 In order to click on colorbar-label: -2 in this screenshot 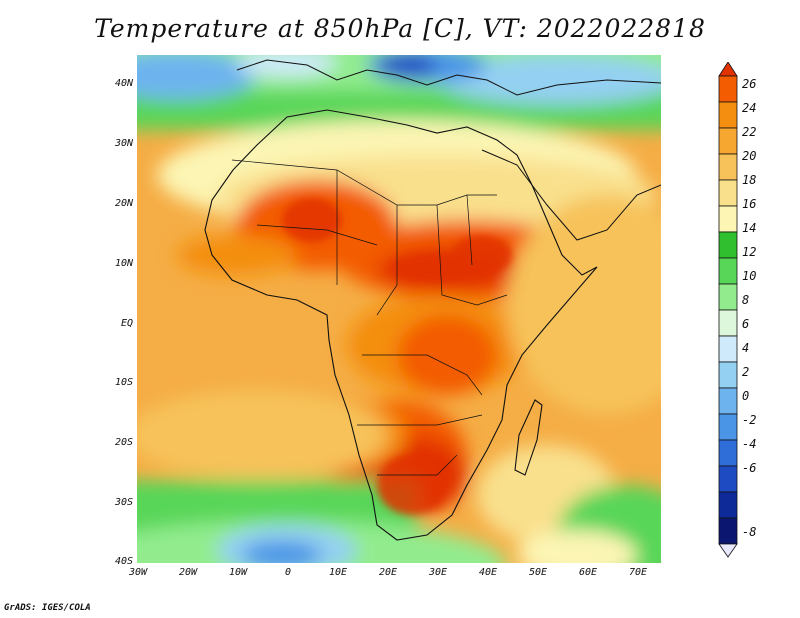, I will do `click(749, 420)`.